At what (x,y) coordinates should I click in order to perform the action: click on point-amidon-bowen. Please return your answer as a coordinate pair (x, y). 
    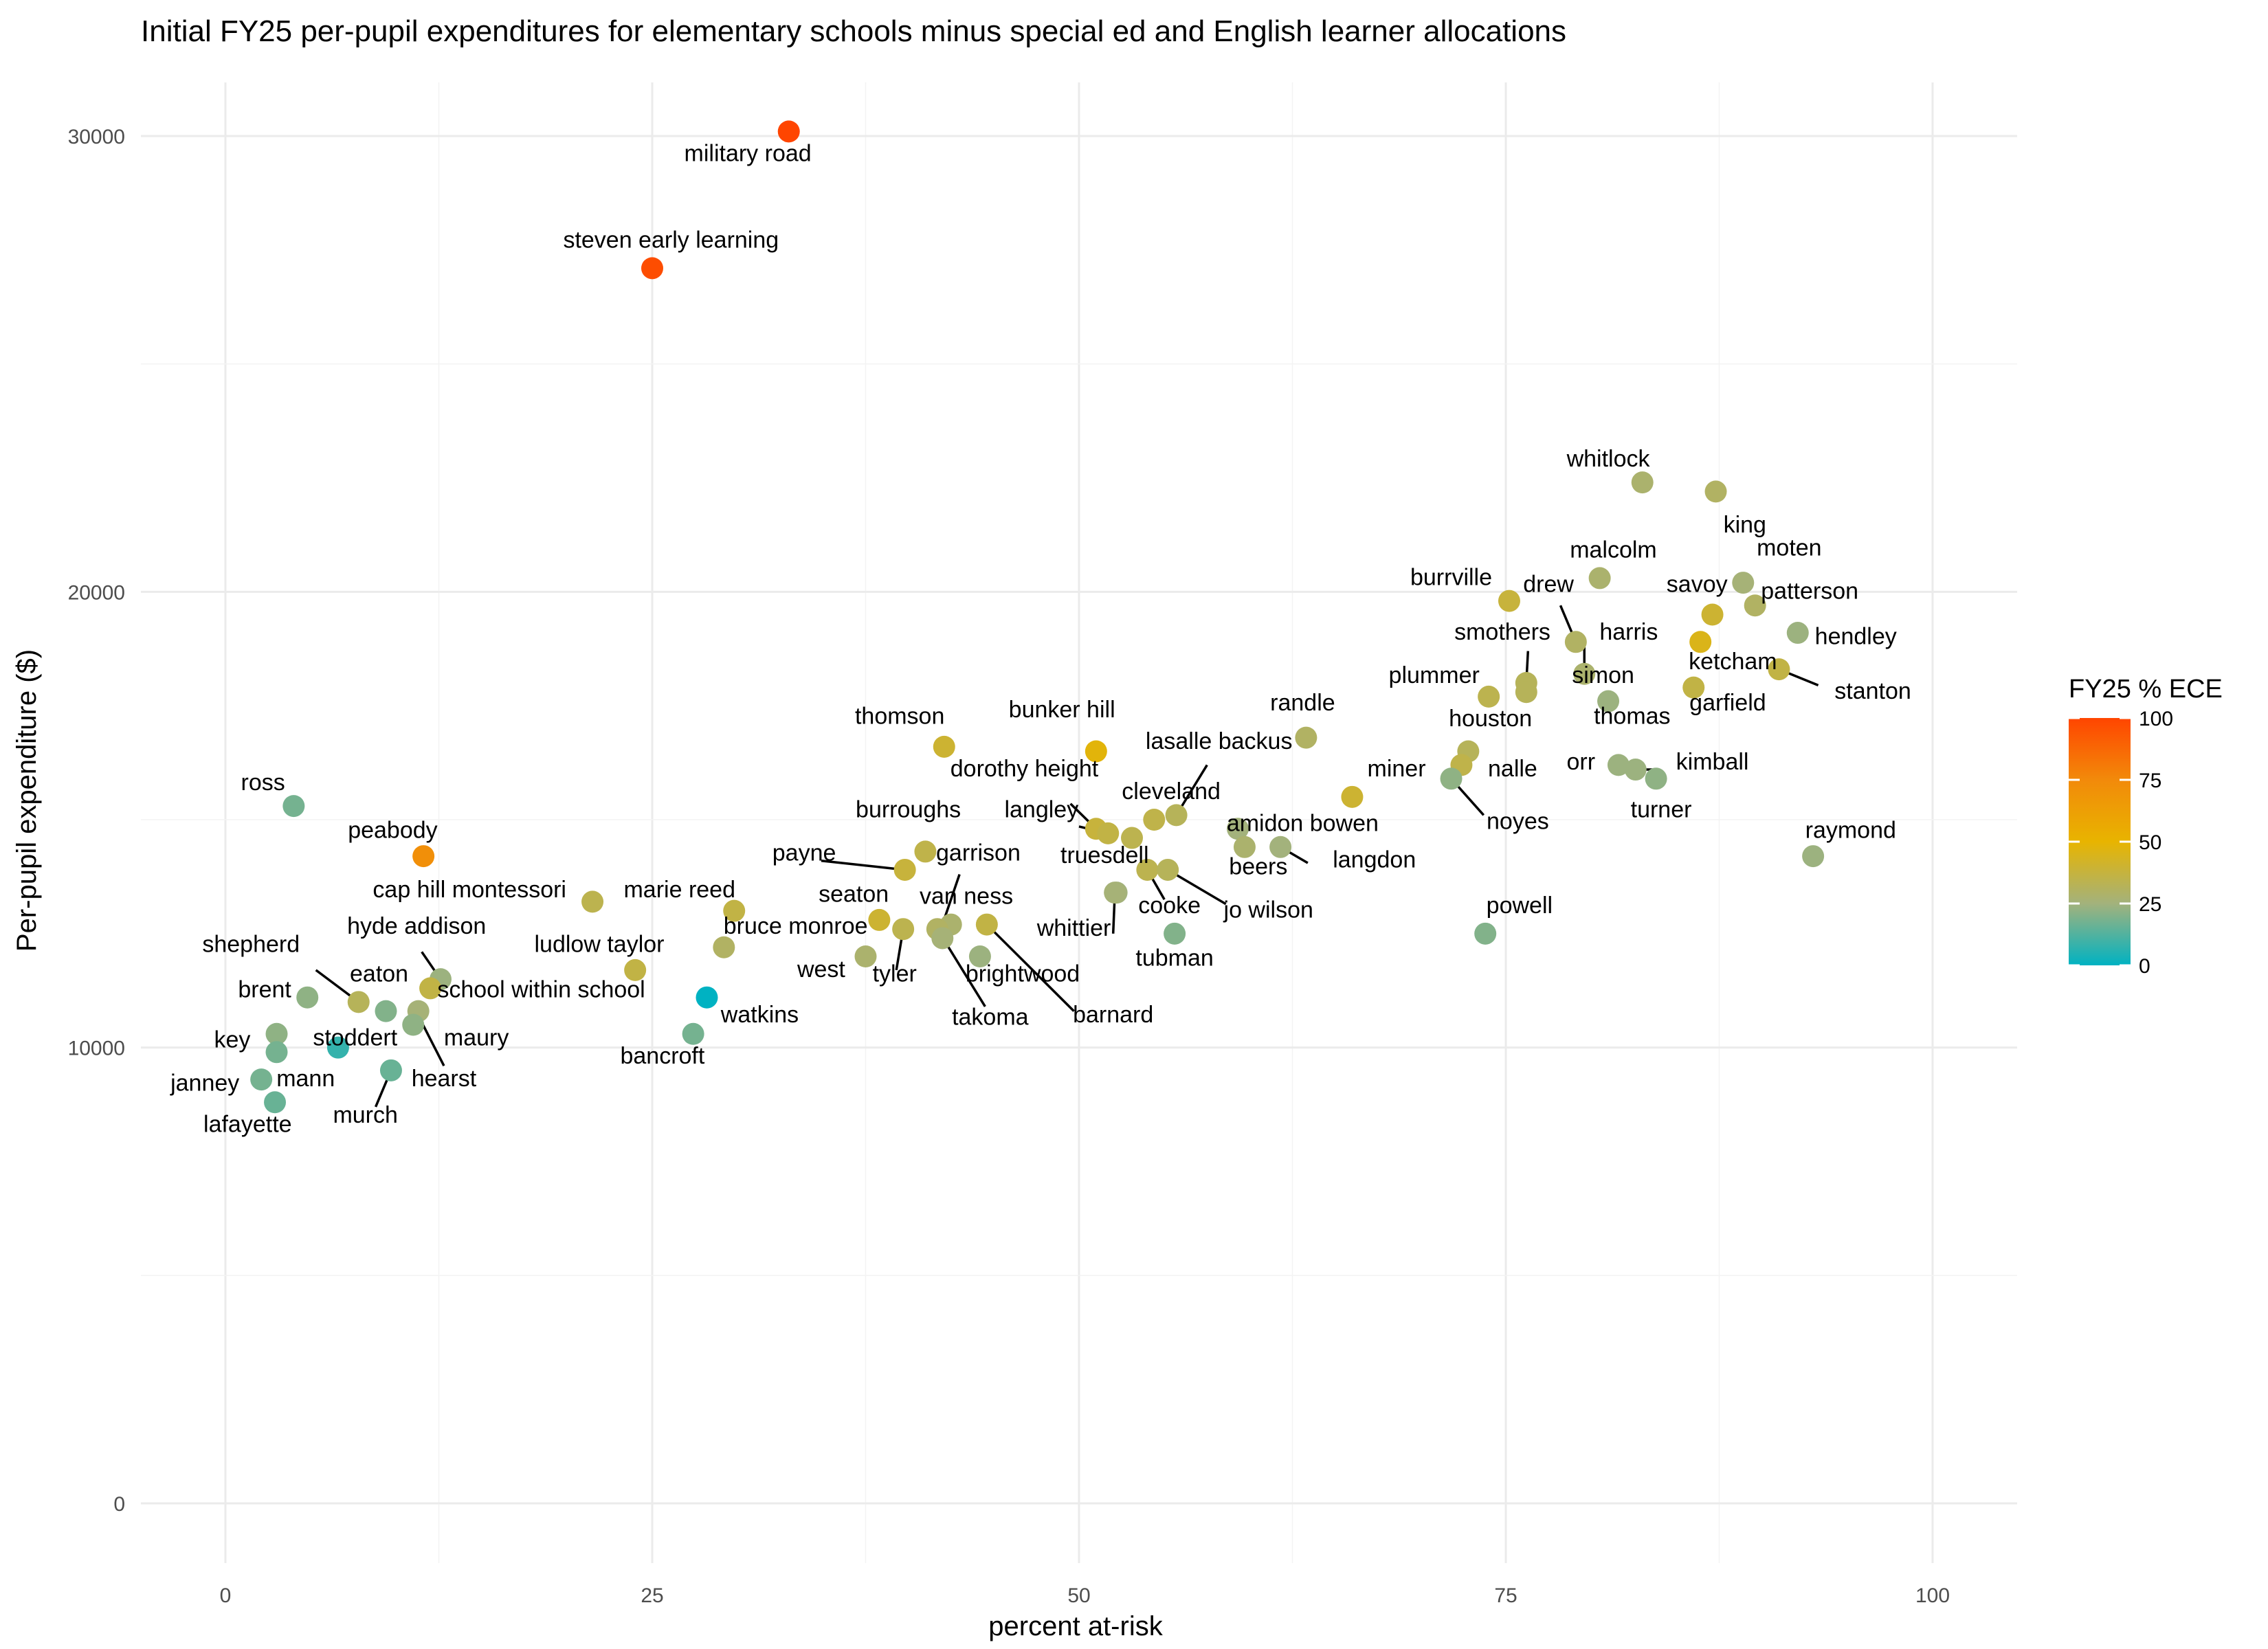
    Looking at the image, I should click on (1238, 829).